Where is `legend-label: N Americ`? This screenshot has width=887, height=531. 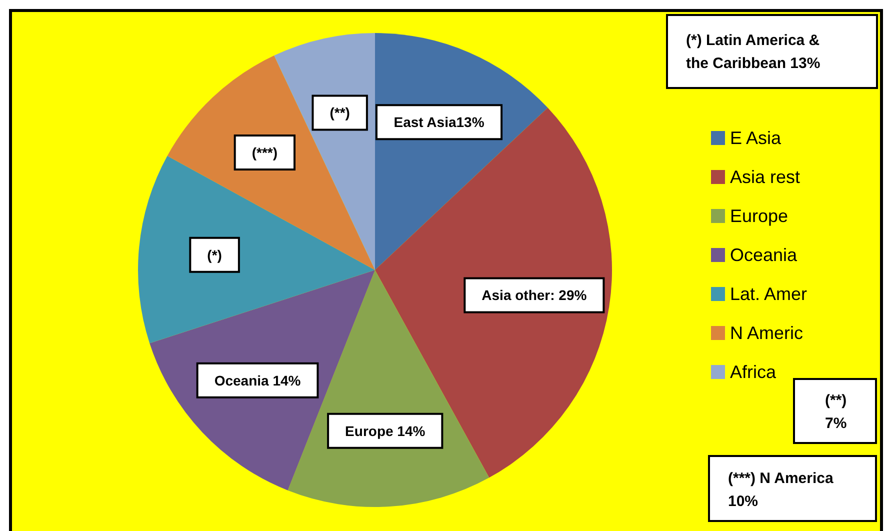 legend-label: N Americ is located at coordinates (767, 333).